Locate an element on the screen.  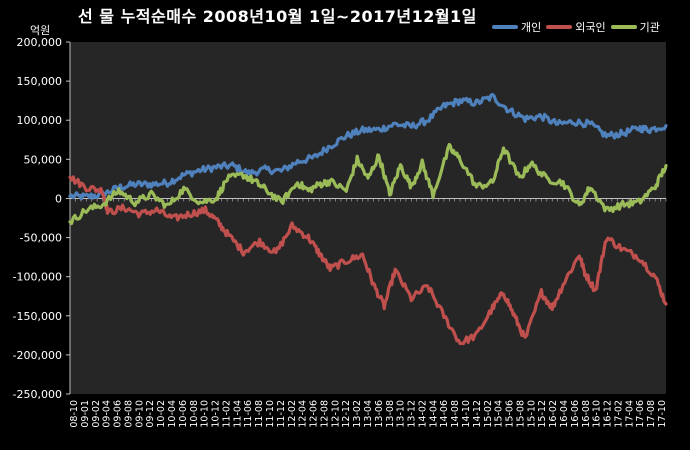
y-tick-label: -50,000 is located at coordinates (41, 238).